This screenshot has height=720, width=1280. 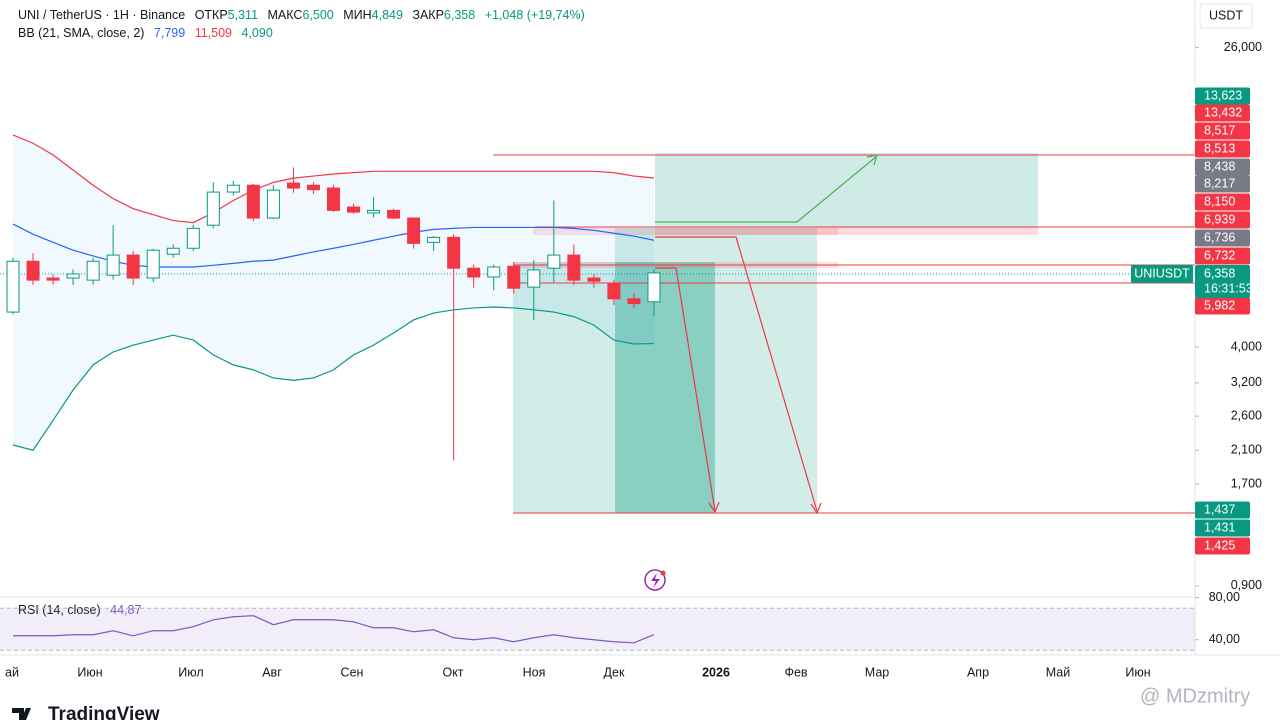 What do you see at coordinates (795, 672) in the screenshot?
I see `x-tick-label: Фев` at bounding box center [795, 672].